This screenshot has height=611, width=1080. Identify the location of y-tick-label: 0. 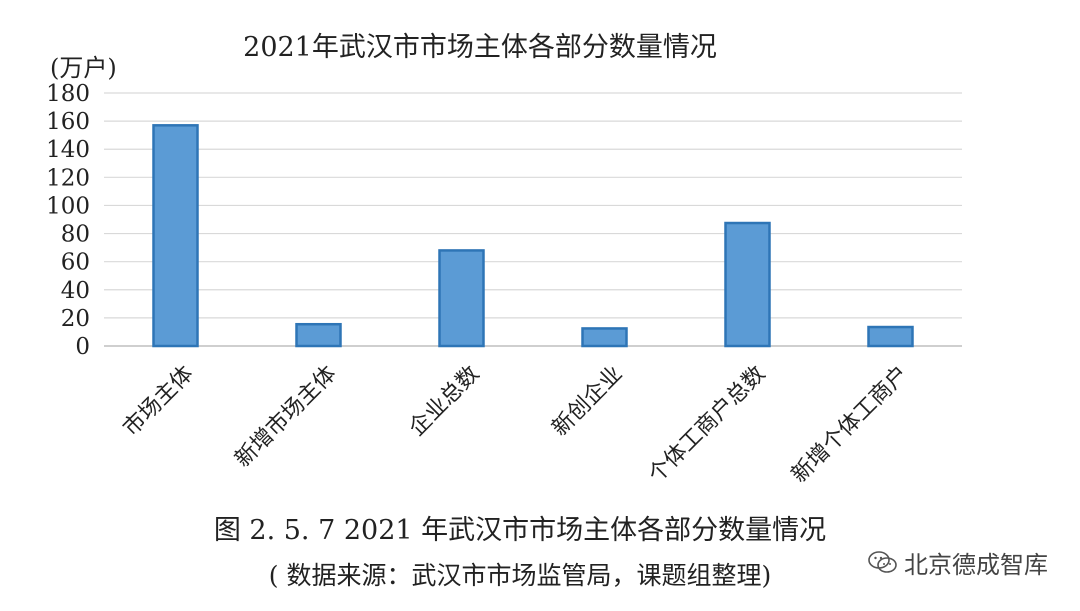
(82, 347).